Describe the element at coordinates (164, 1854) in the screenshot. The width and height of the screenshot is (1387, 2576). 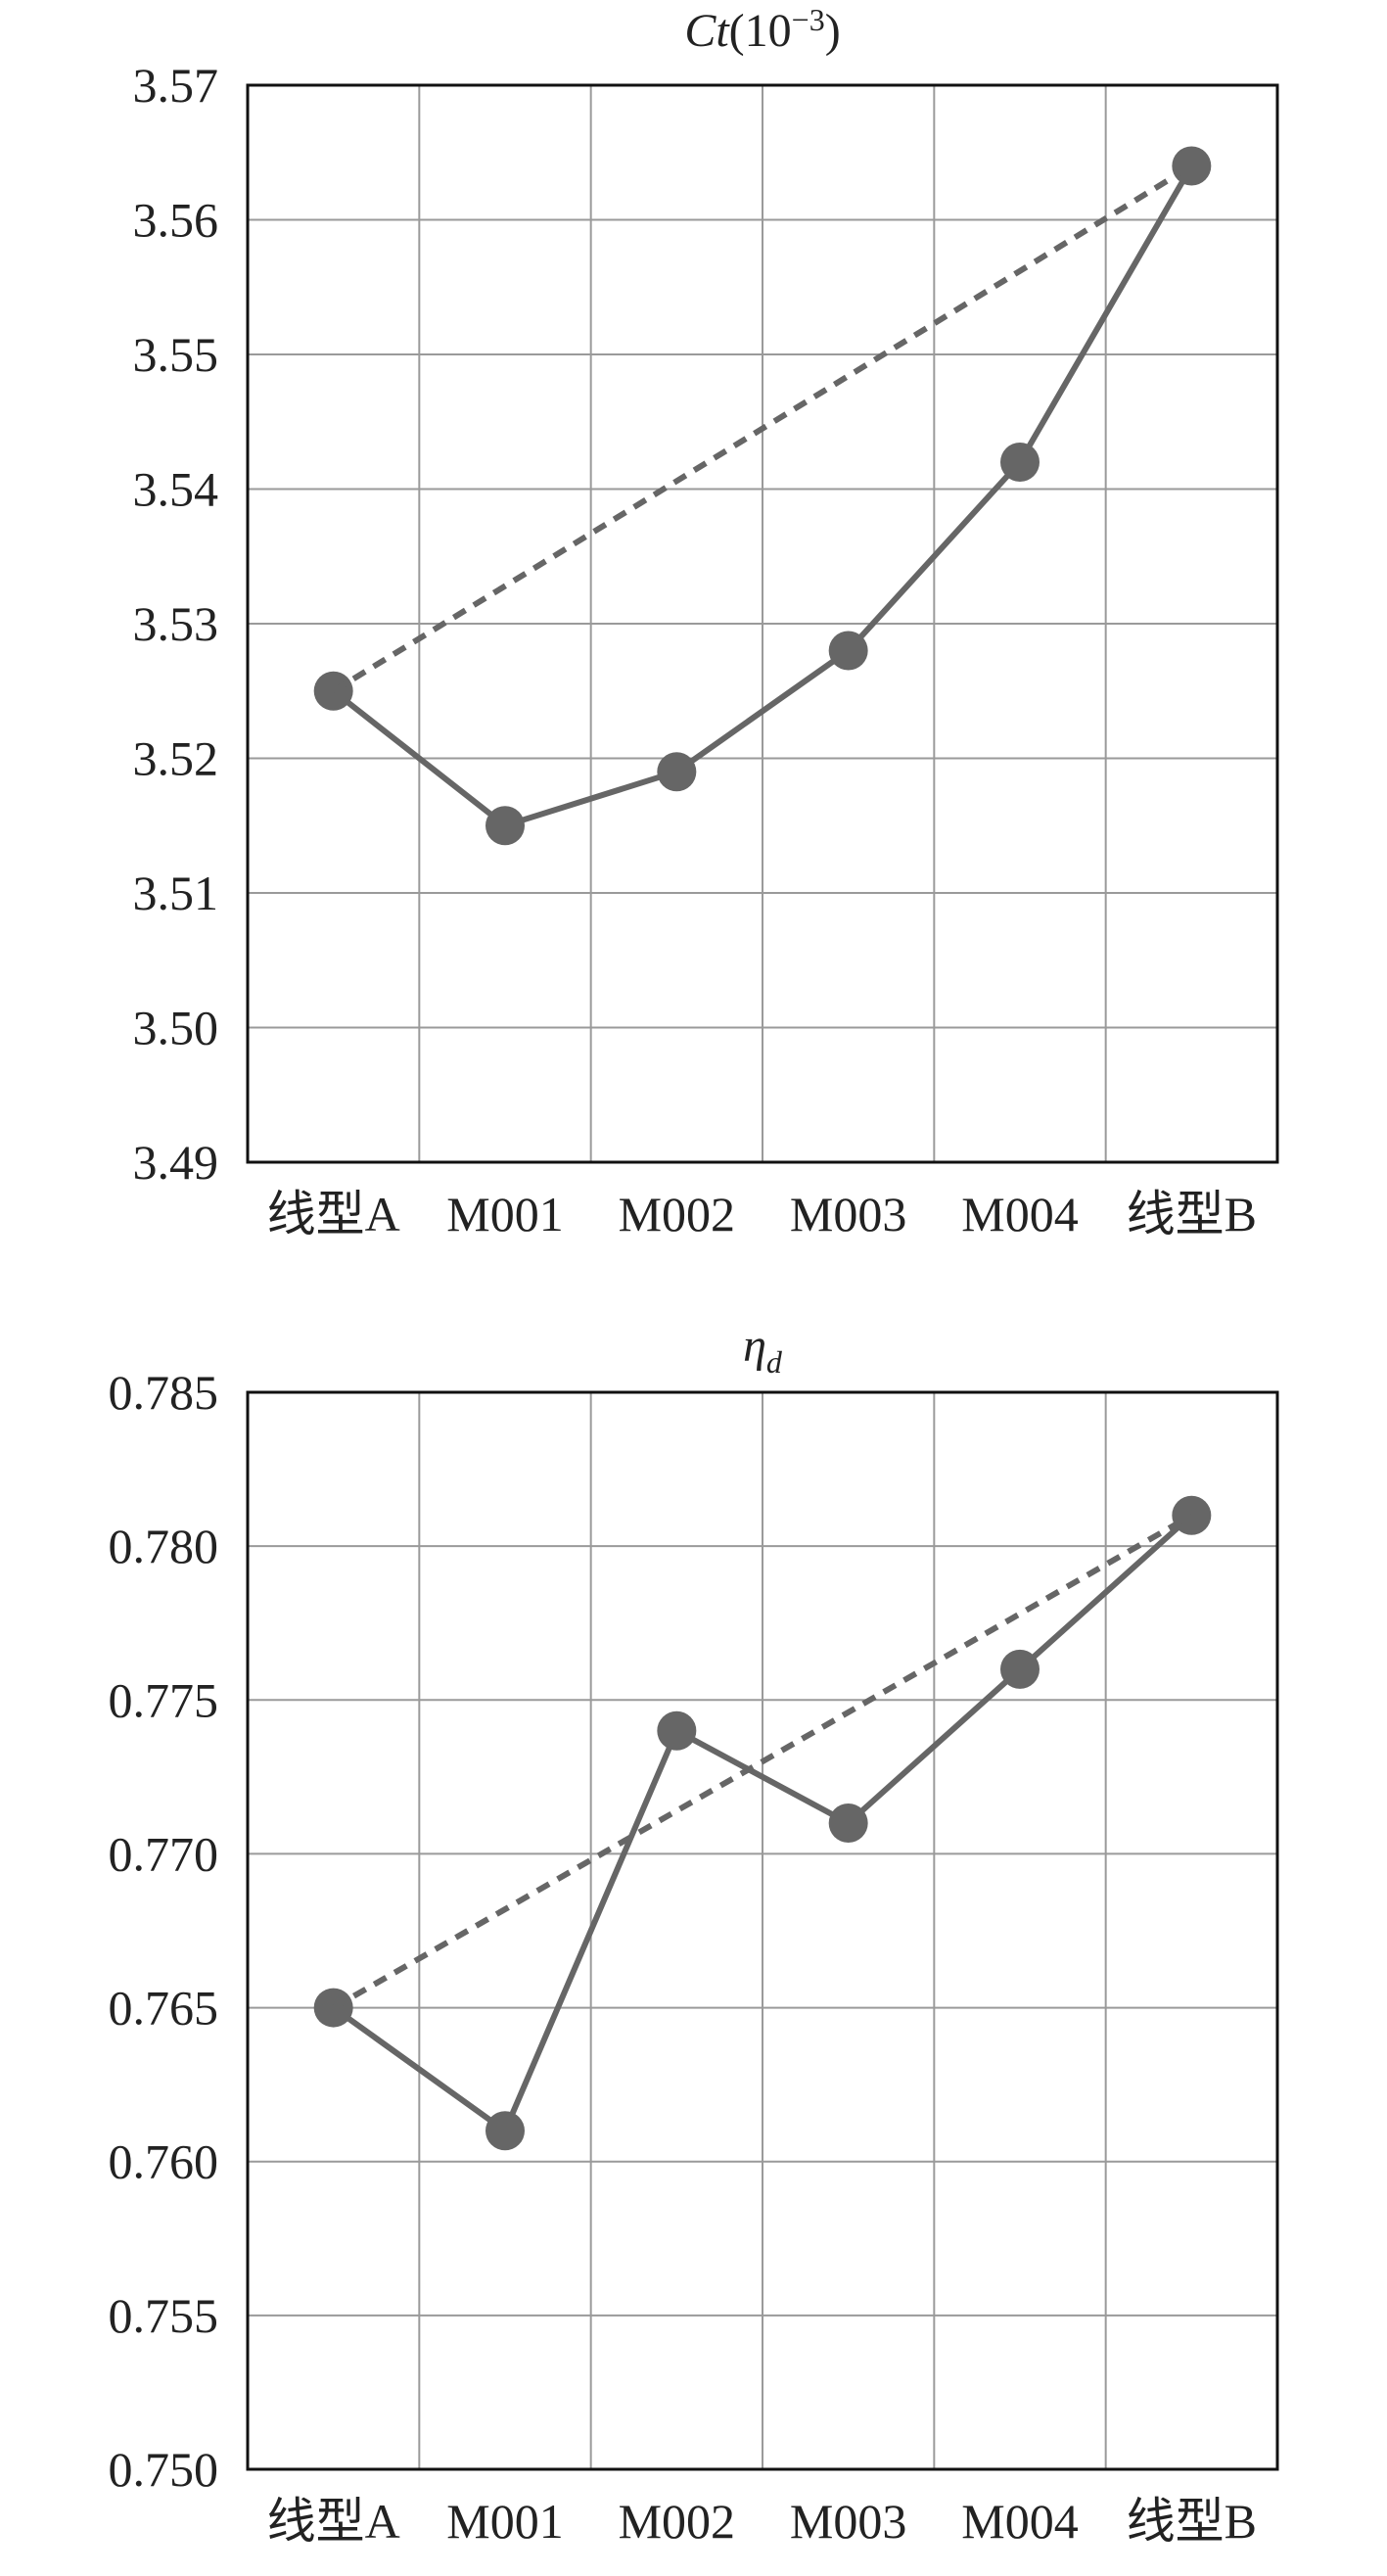
I see `y-tick-label: 0.770` at that location.